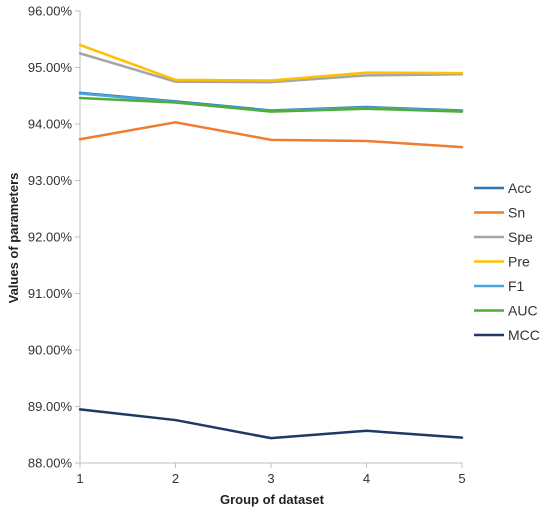 Image resolution: width=550 pixels, height=514 pixels. I want to click on x-axis-ticks: 1 2 3 4 5, so click(271, 474).